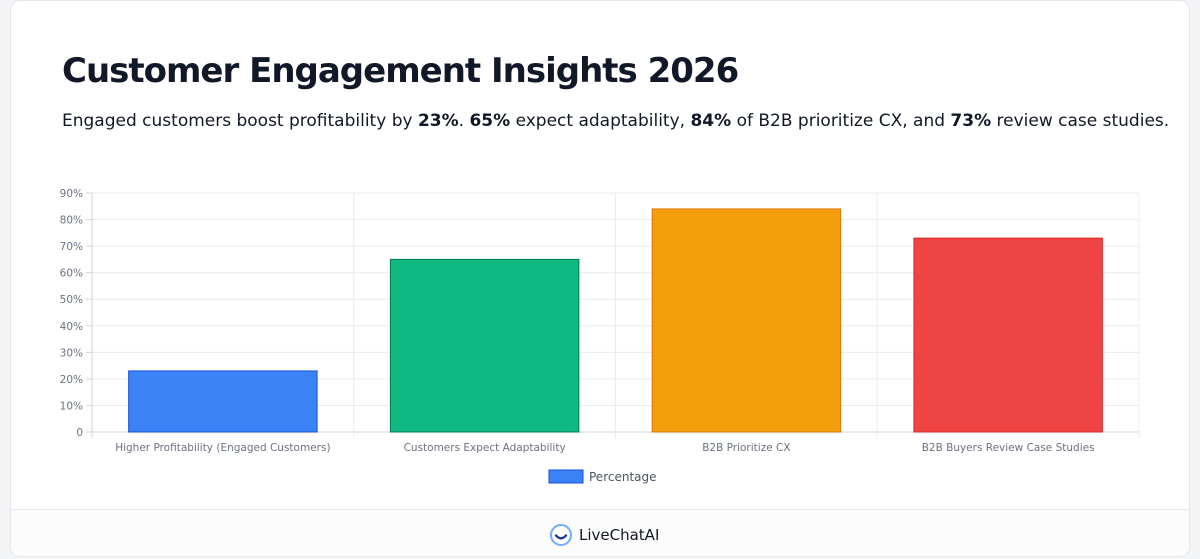  I want to click on page-title: Customer Engagement Insights 2026, so click(400, 71).